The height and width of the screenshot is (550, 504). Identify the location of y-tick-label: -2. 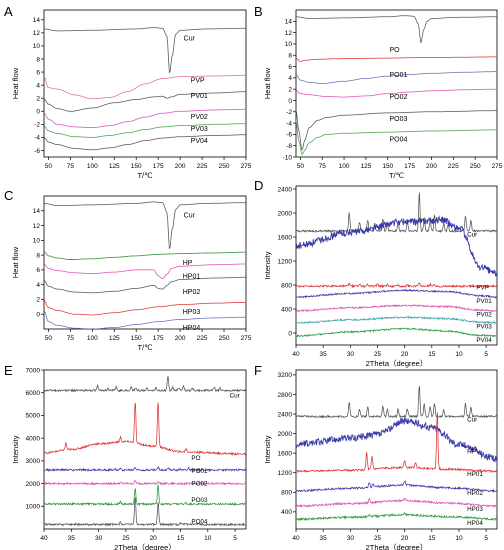
(37, 125).